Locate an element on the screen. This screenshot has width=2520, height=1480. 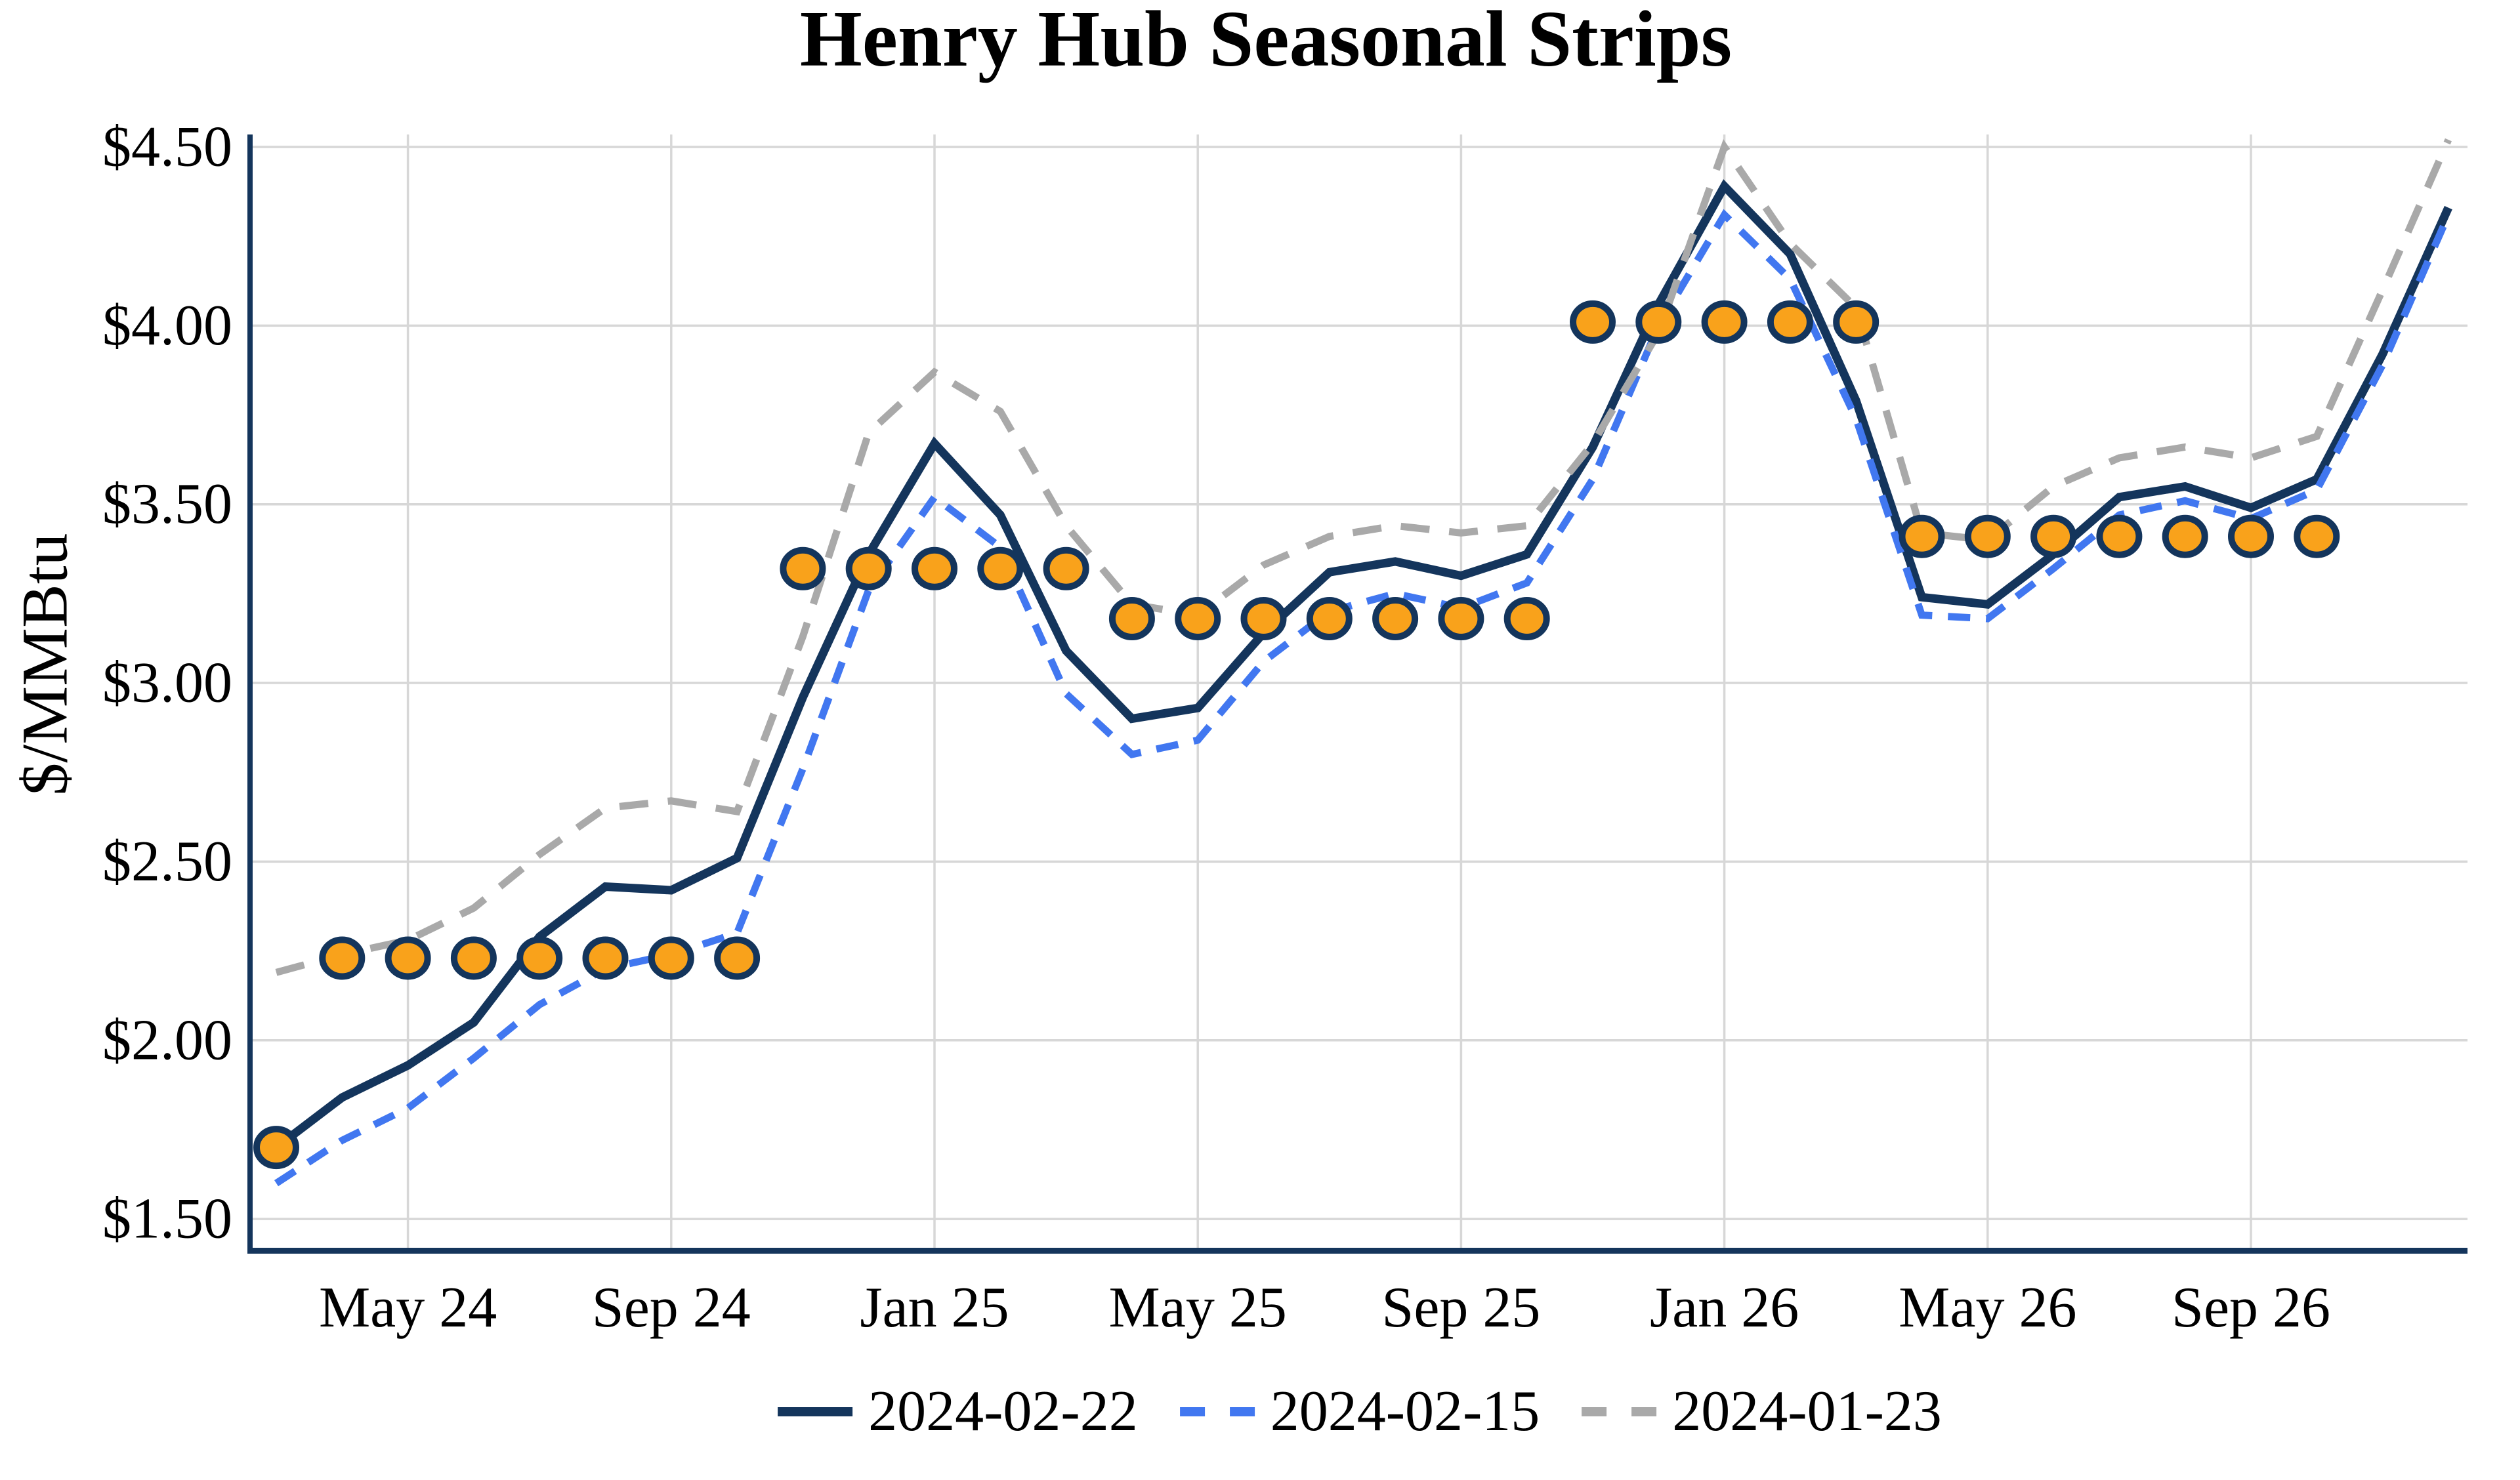
chart-title: Henry Hub Seasonal Strips is located at coordinates (1265, 41).